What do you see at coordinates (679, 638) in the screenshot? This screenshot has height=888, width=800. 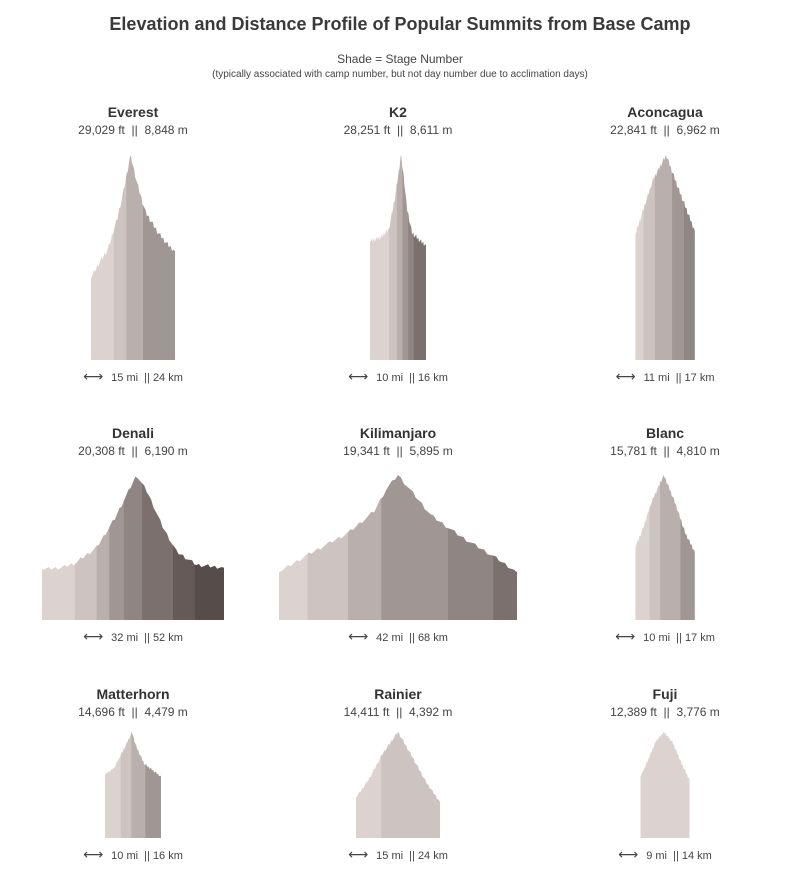 I see `summit-distance-label: 10 mi || 17 km` at bounding box center [679, 638].